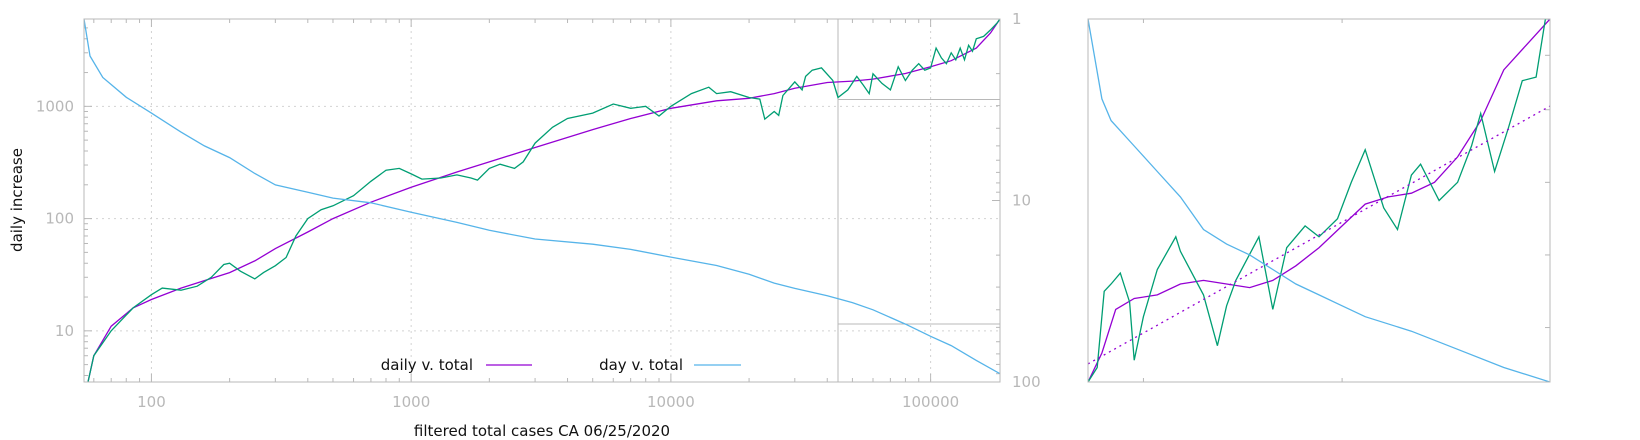 This screenshot has height=440, width=1640. Describe the element at coordinates (1021, 201) in the screenshot. I see `y2-tick-label: 10` at that location.